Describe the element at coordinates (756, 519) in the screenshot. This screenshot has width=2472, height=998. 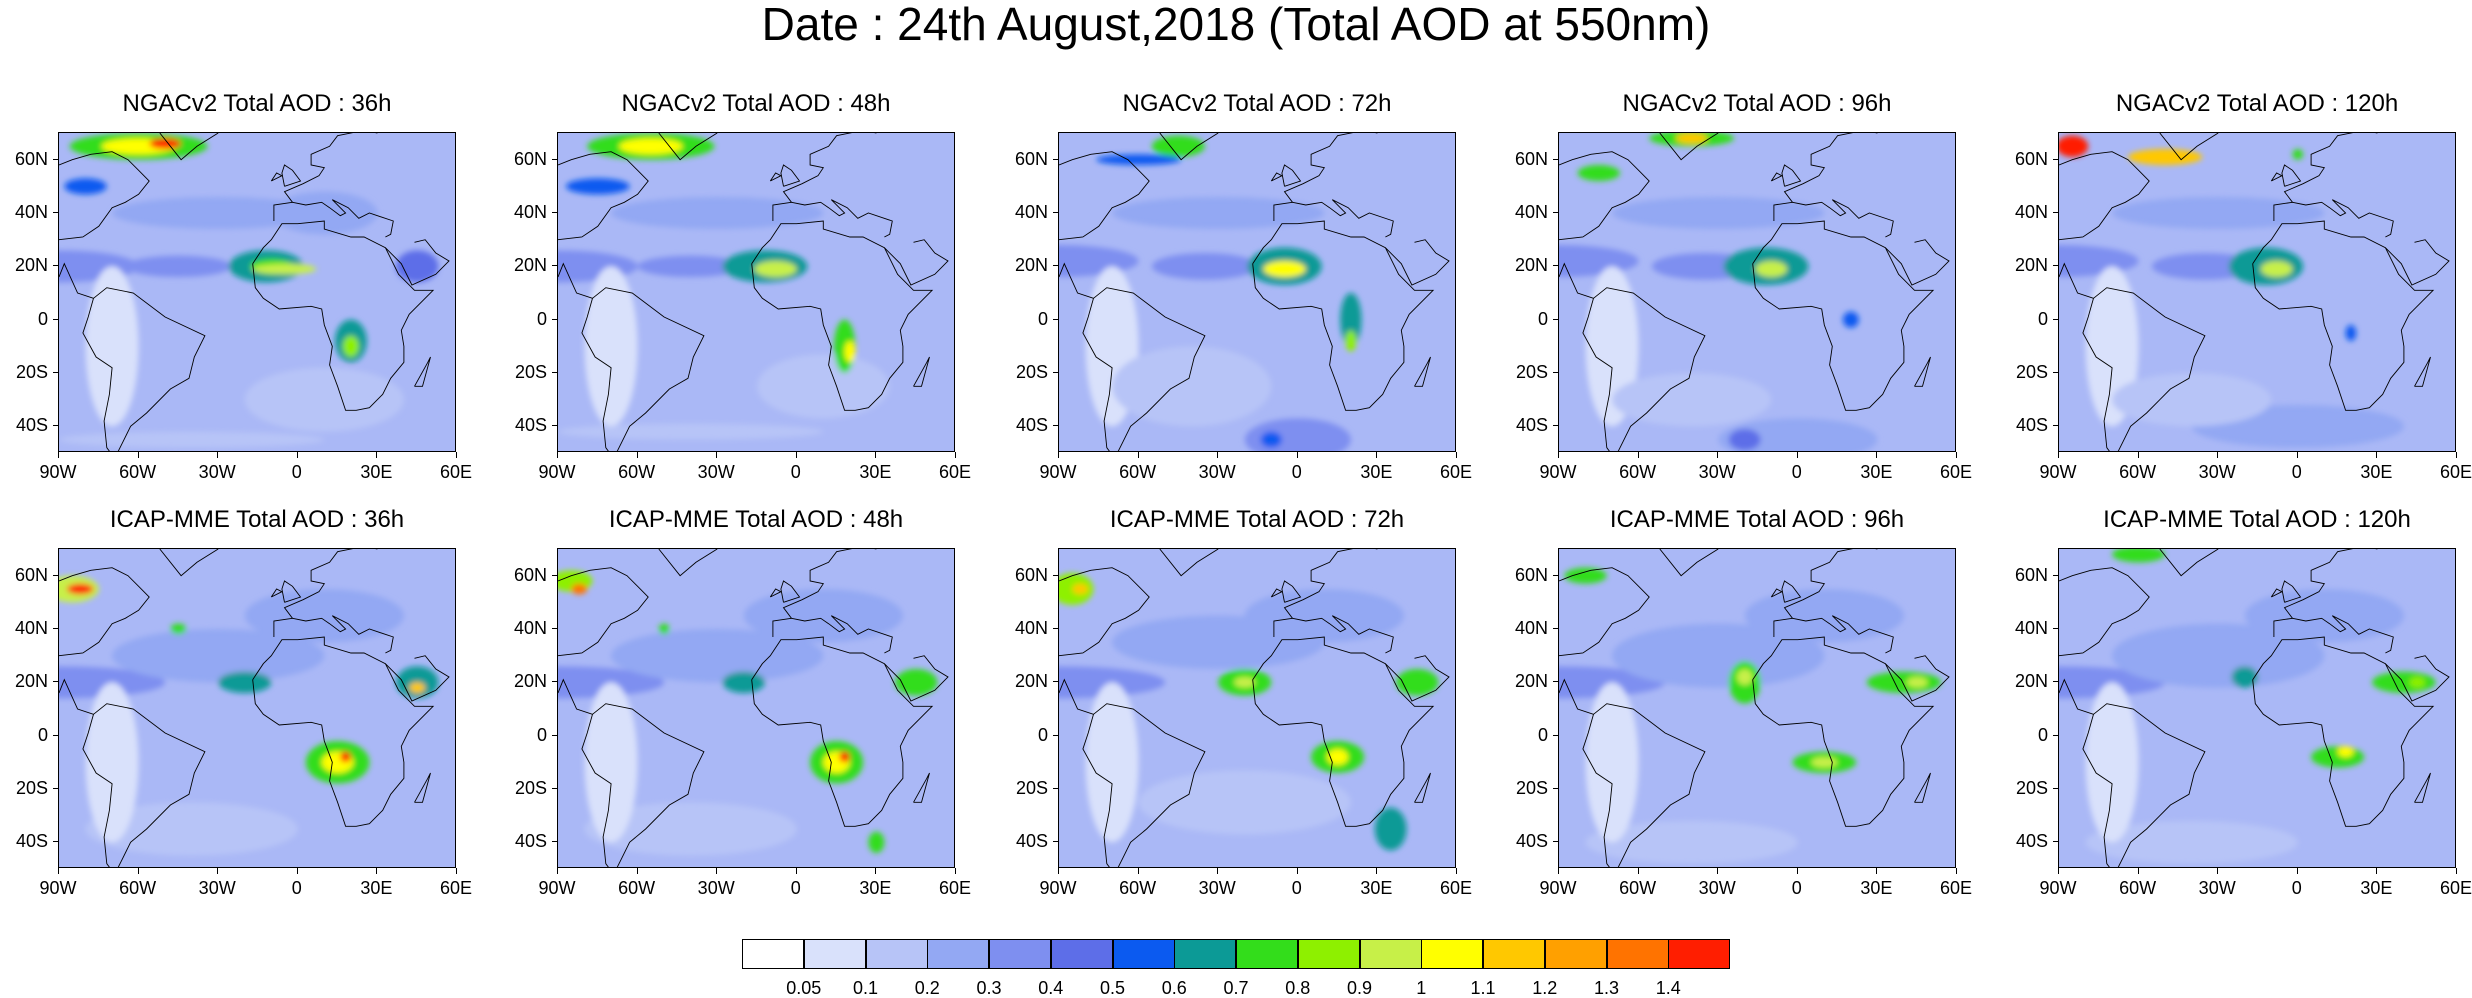
I see `panel-title: ICAP-MME Total AOD : 48h` at that location.